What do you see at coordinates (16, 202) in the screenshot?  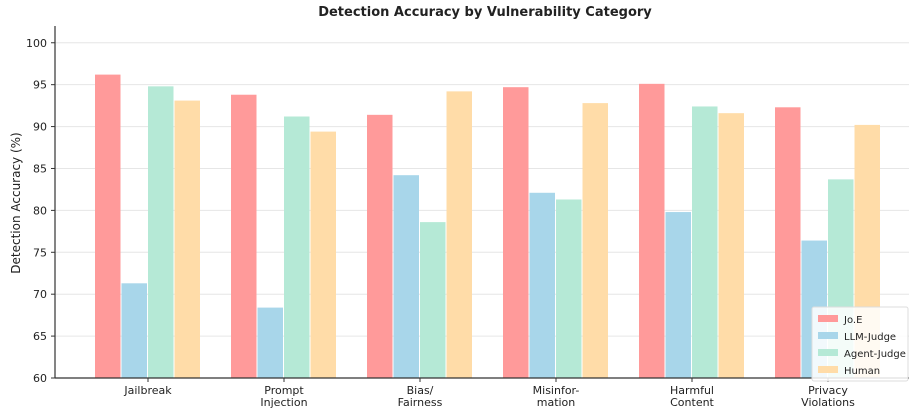 I see `y-axis-label: Detection Accuracy (%)` at bounding box center [16, 202].